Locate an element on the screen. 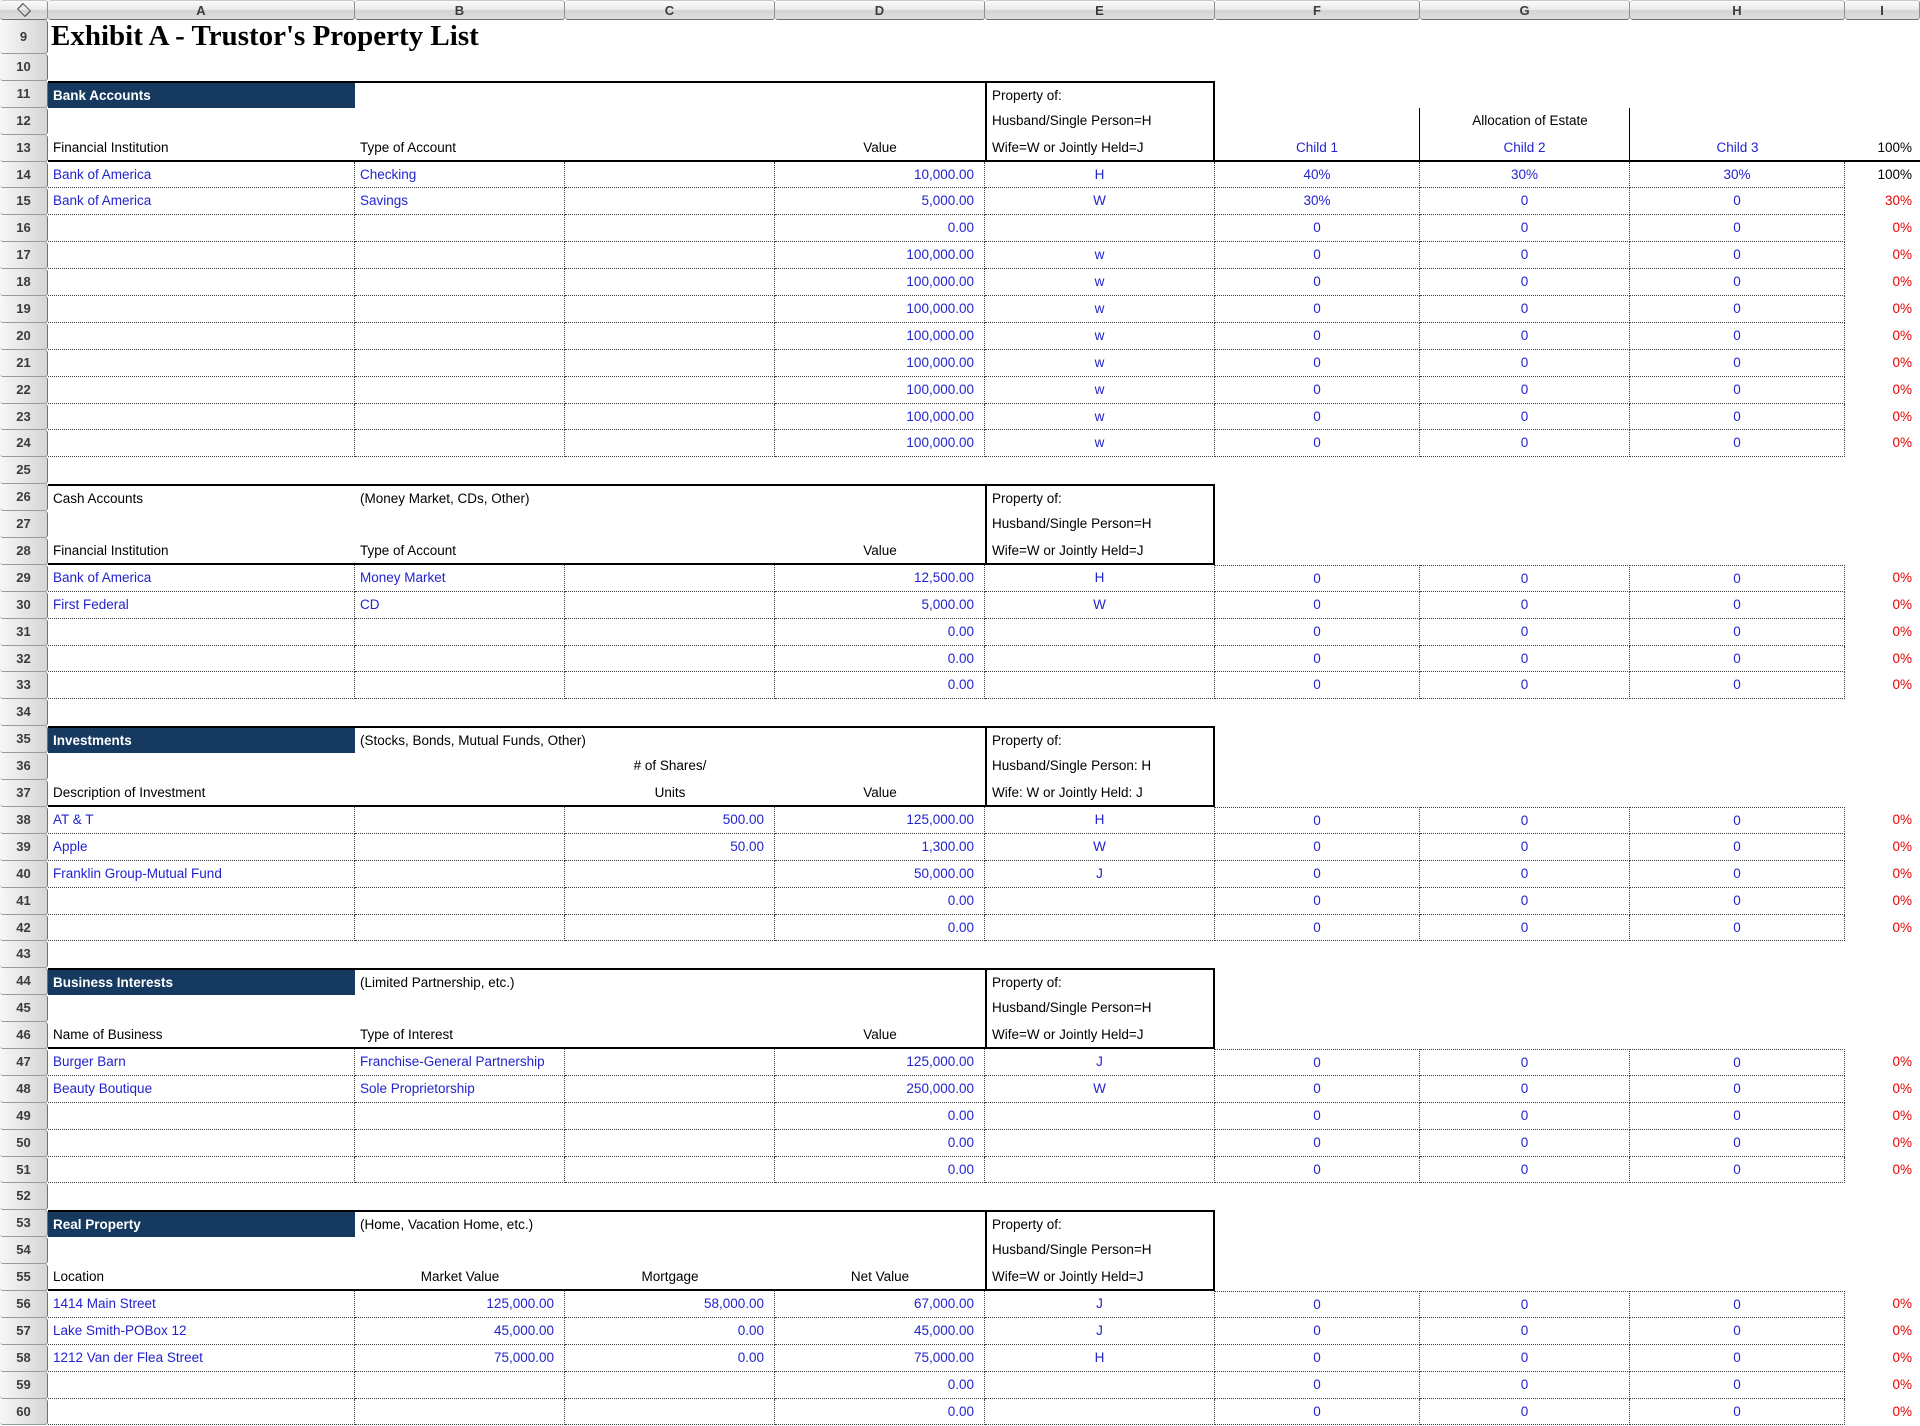 The height and width of the screenshot is (1426, 1920). cell-D16: 0.00 is located at coordinates (880, 229).